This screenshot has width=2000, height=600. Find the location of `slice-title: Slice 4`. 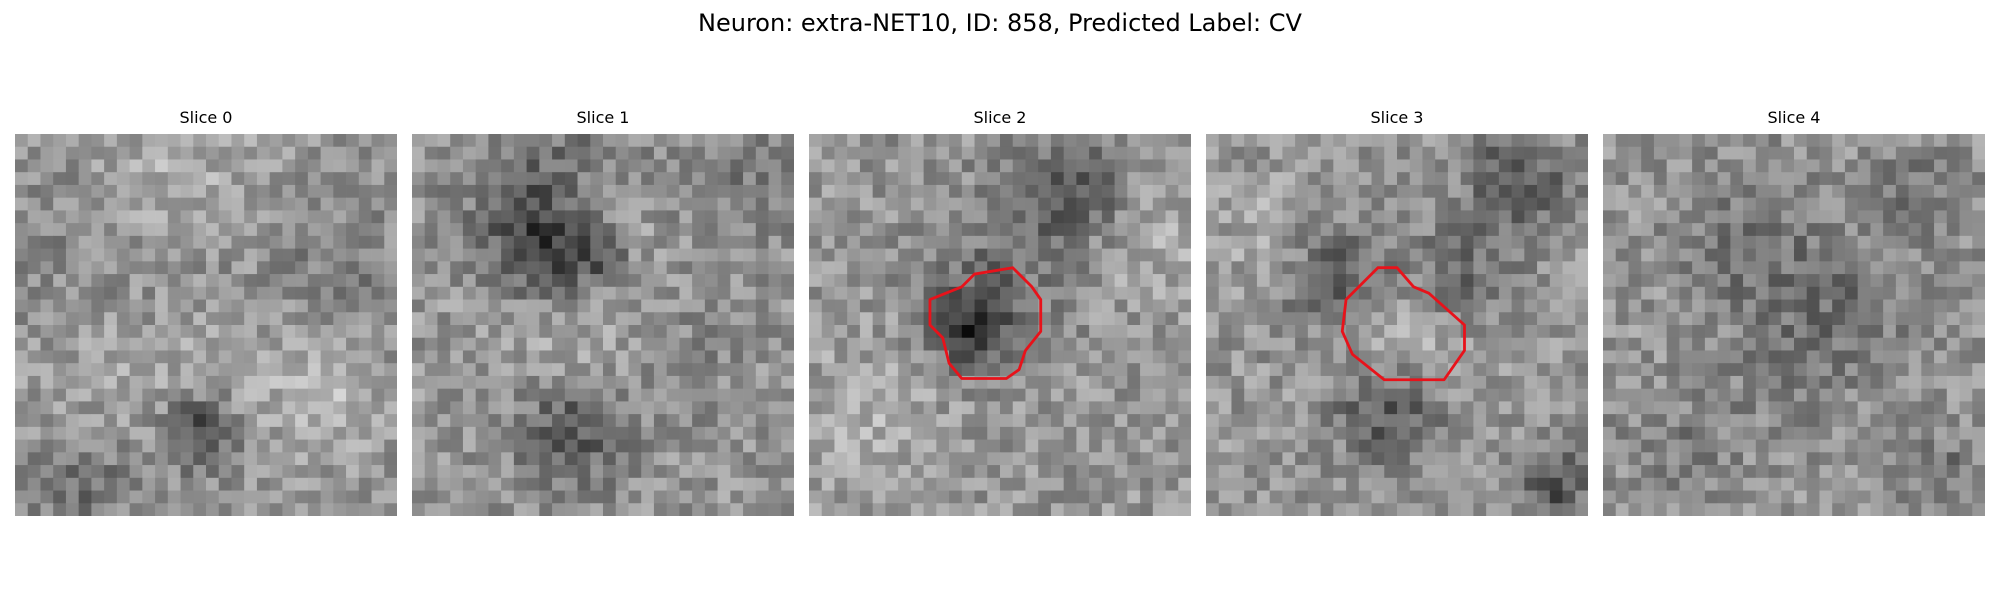

slice-title: Slice 4 is located at coordinates (1794, 117).